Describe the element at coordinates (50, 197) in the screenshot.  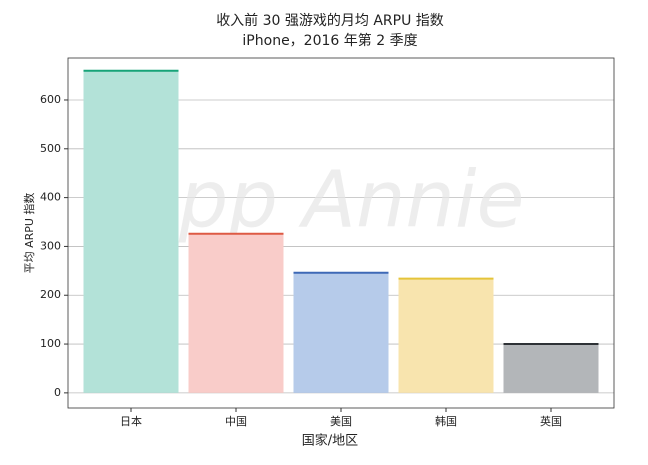
I see `y-tick-label: 400` at that location.